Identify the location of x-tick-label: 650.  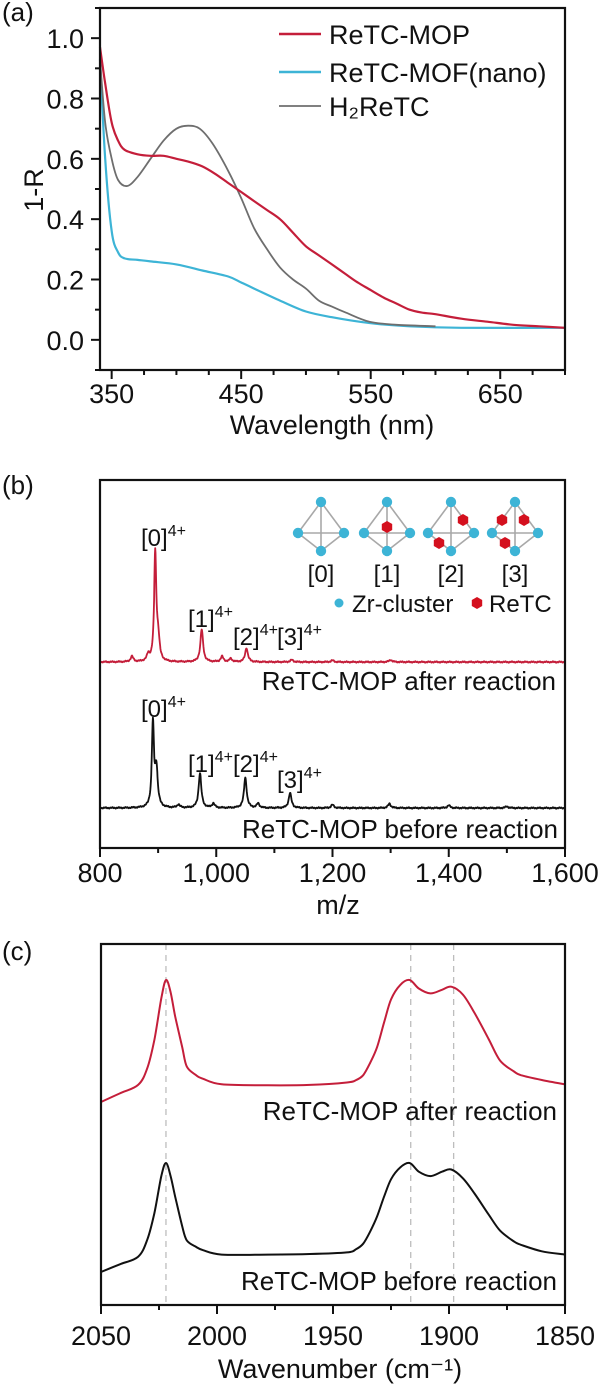
(500, 394).